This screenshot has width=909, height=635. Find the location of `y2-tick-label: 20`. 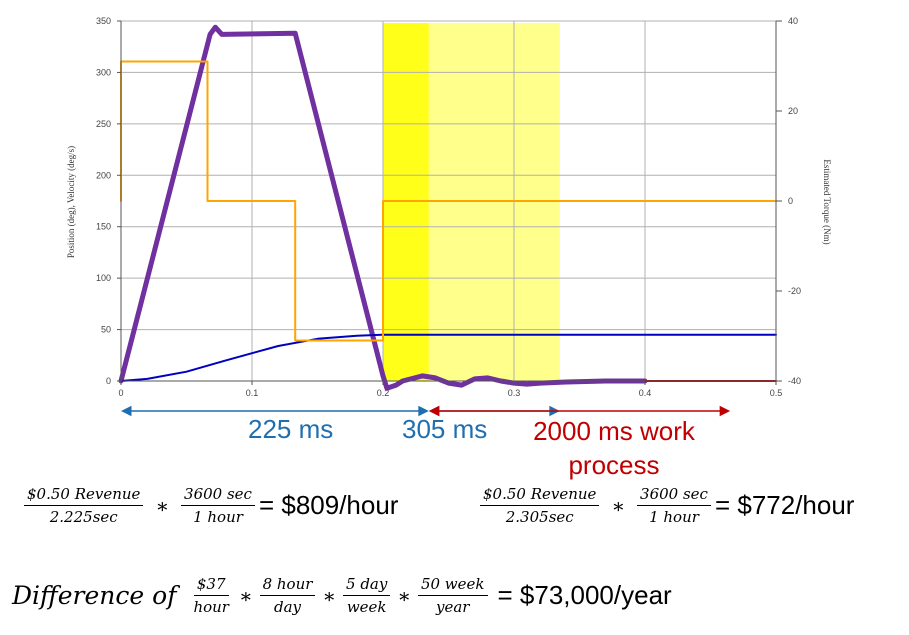

y2-tick-label: 20 is located at coordinates (793, 111).